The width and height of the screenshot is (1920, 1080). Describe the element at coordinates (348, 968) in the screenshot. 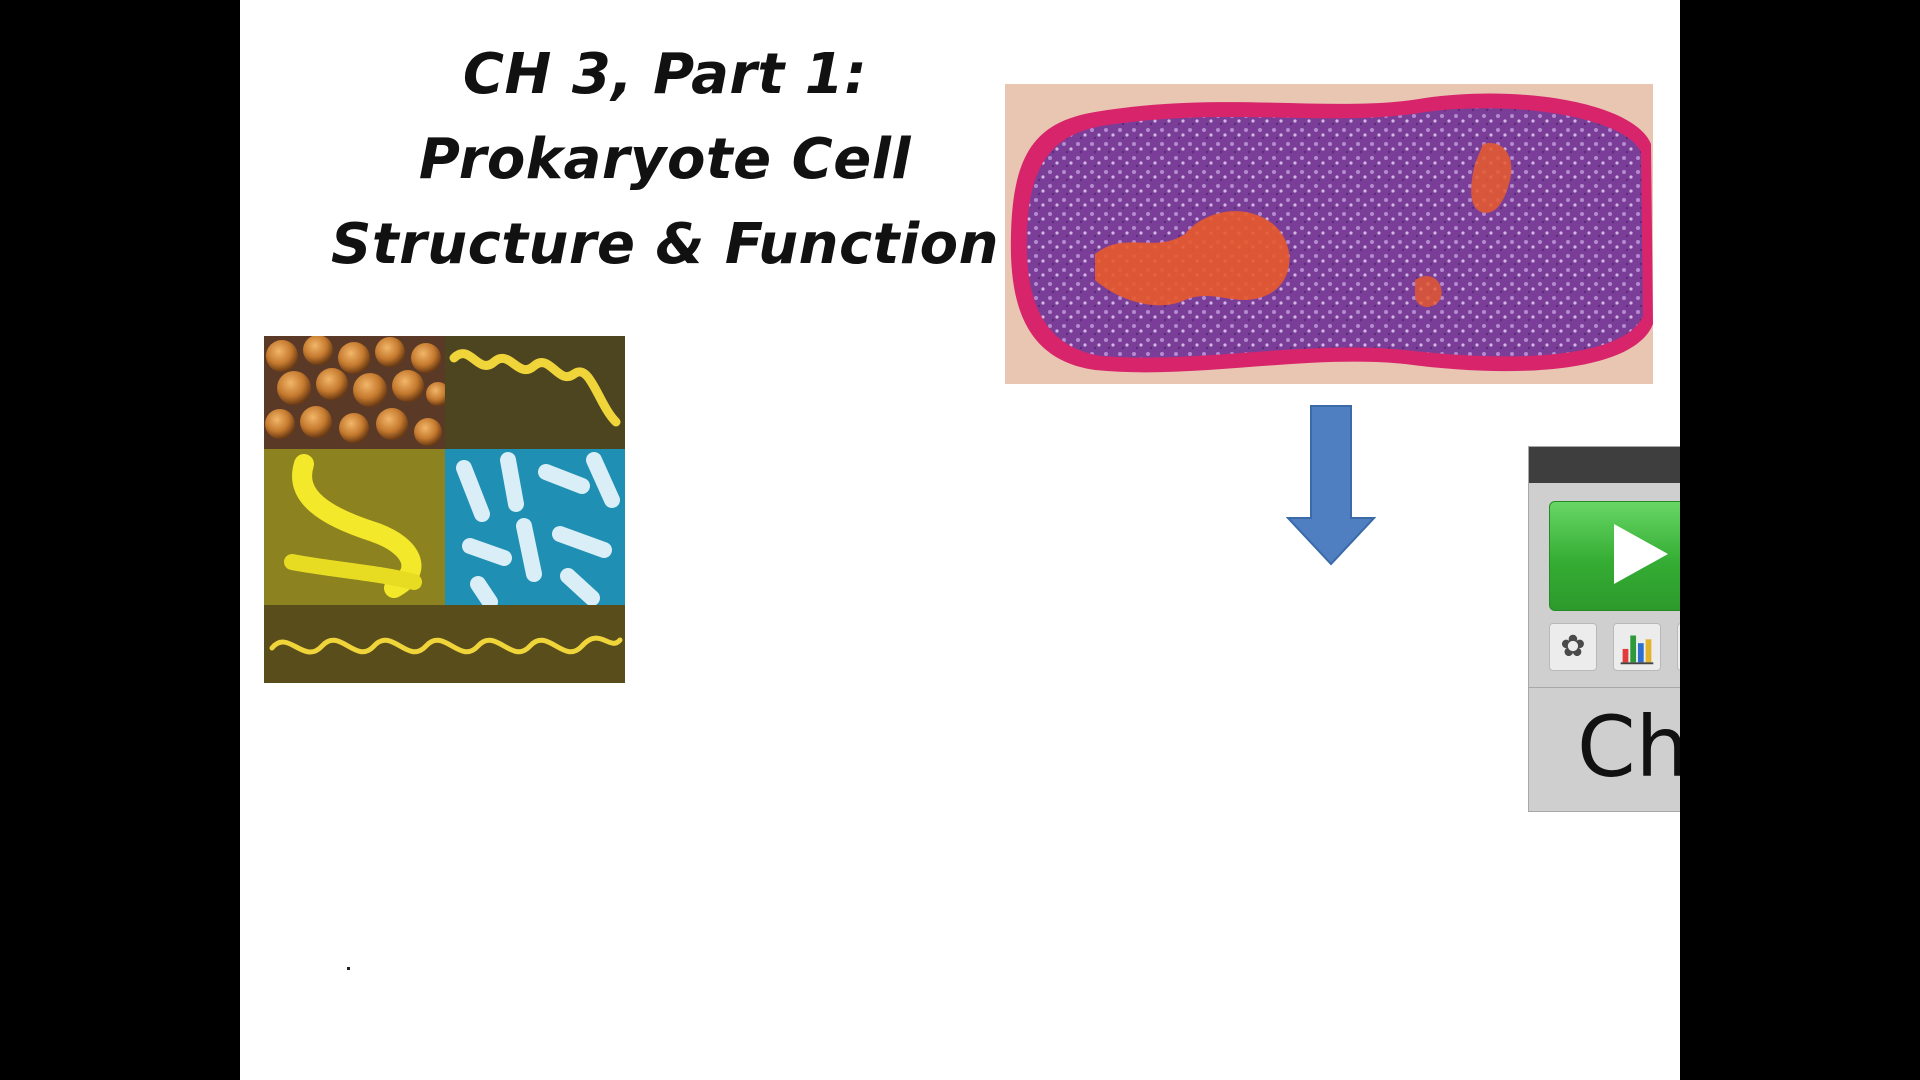

I see `stray-dot` at that location.